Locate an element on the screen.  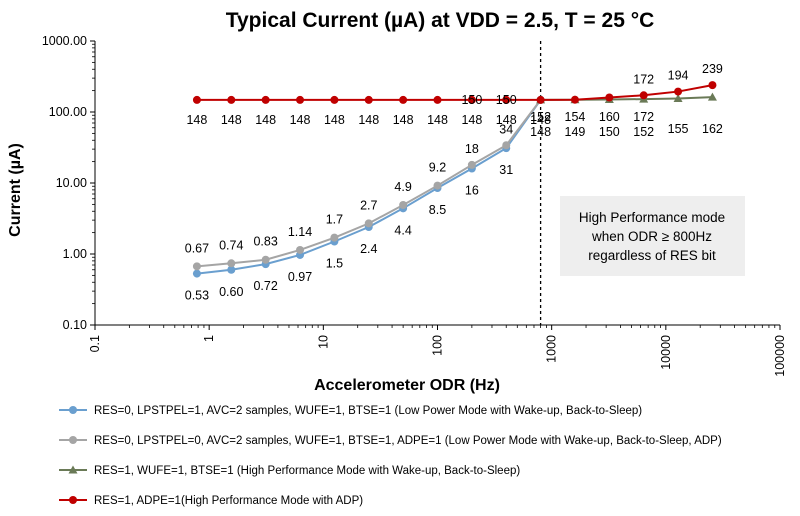
data-label: 0.83 is located at coordinates (265, 242).